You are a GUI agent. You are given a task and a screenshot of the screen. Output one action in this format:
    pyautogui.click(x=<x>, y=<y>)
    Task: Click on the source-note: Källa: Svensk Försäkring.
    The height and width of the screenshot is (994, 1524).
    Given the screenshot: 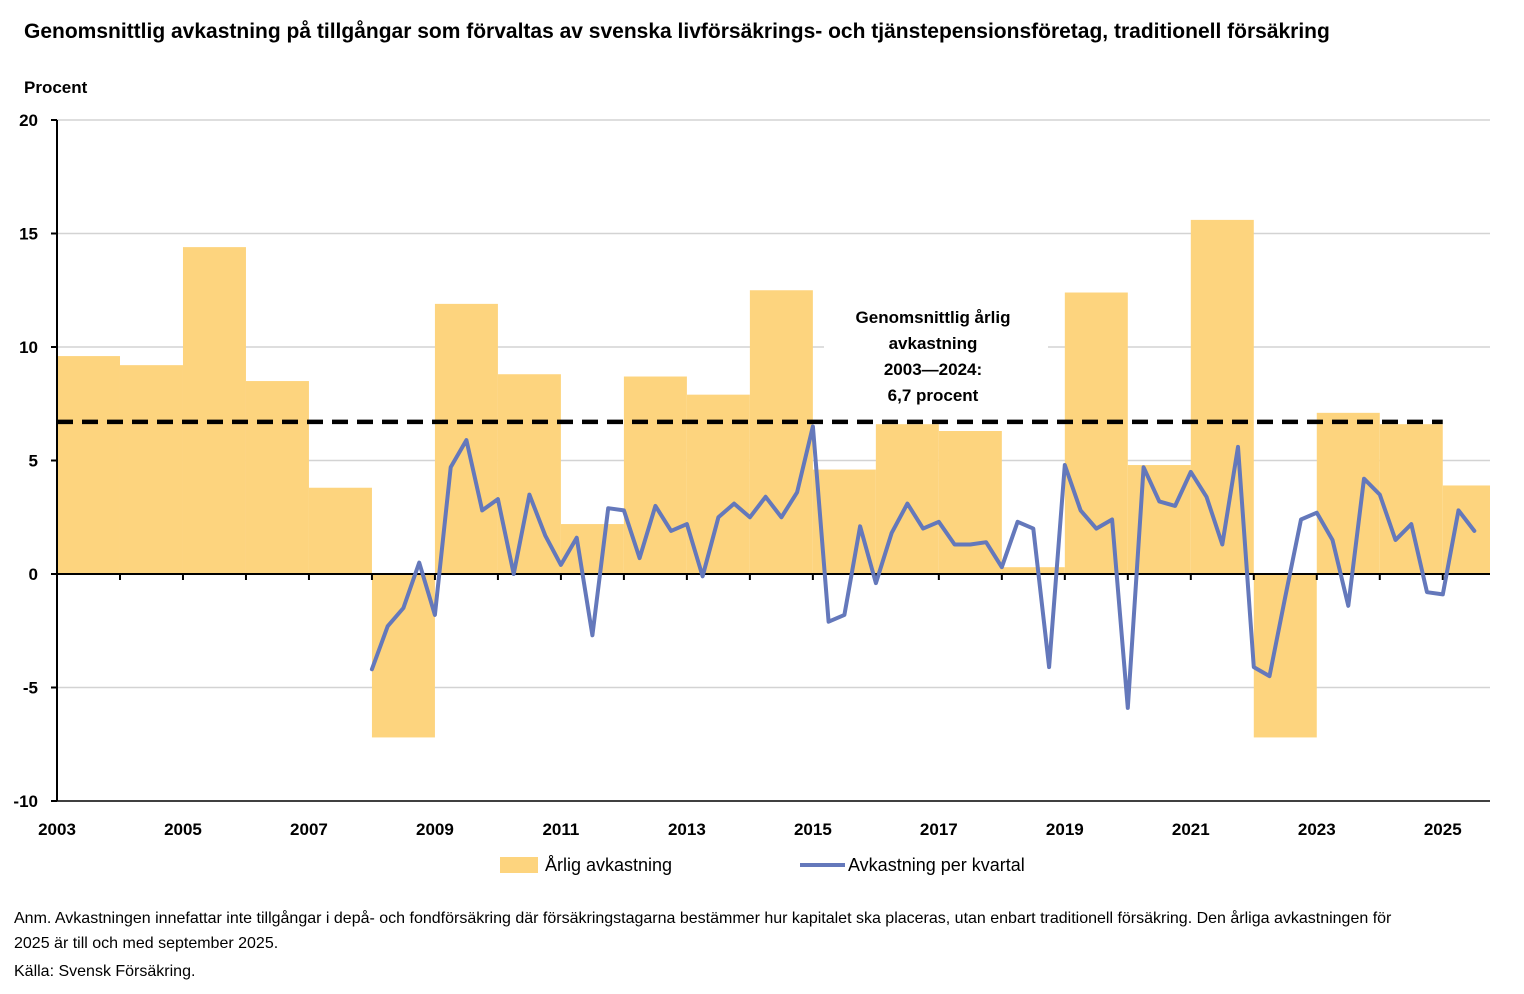 What is the action you would take?
    pyautogui.click(x=105, y=971)
    